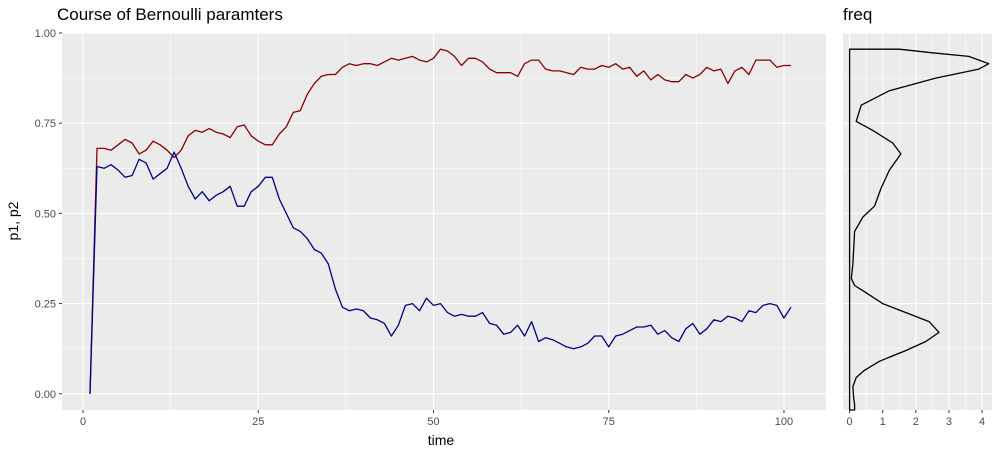 The image size is (1000, 456). I want to click on freq-plot-panel, so click(917, 221).